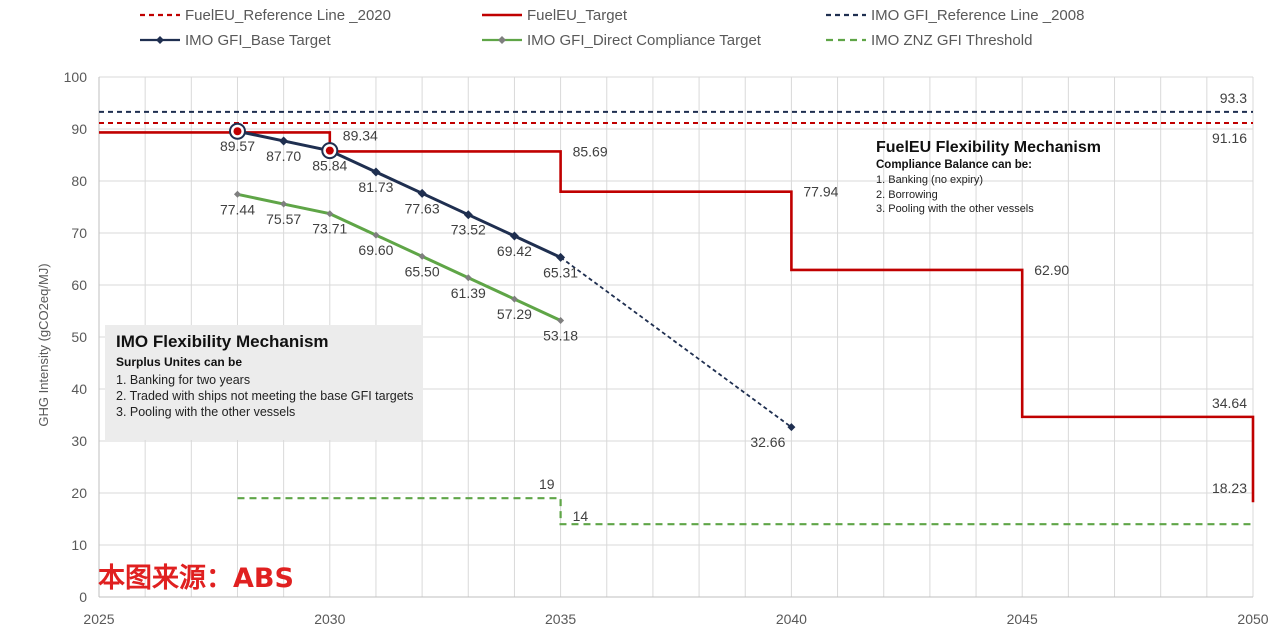 The image size is (1280, 630). I want to click on legend-label: IMO GFI_Base Target, so click(258, 40).